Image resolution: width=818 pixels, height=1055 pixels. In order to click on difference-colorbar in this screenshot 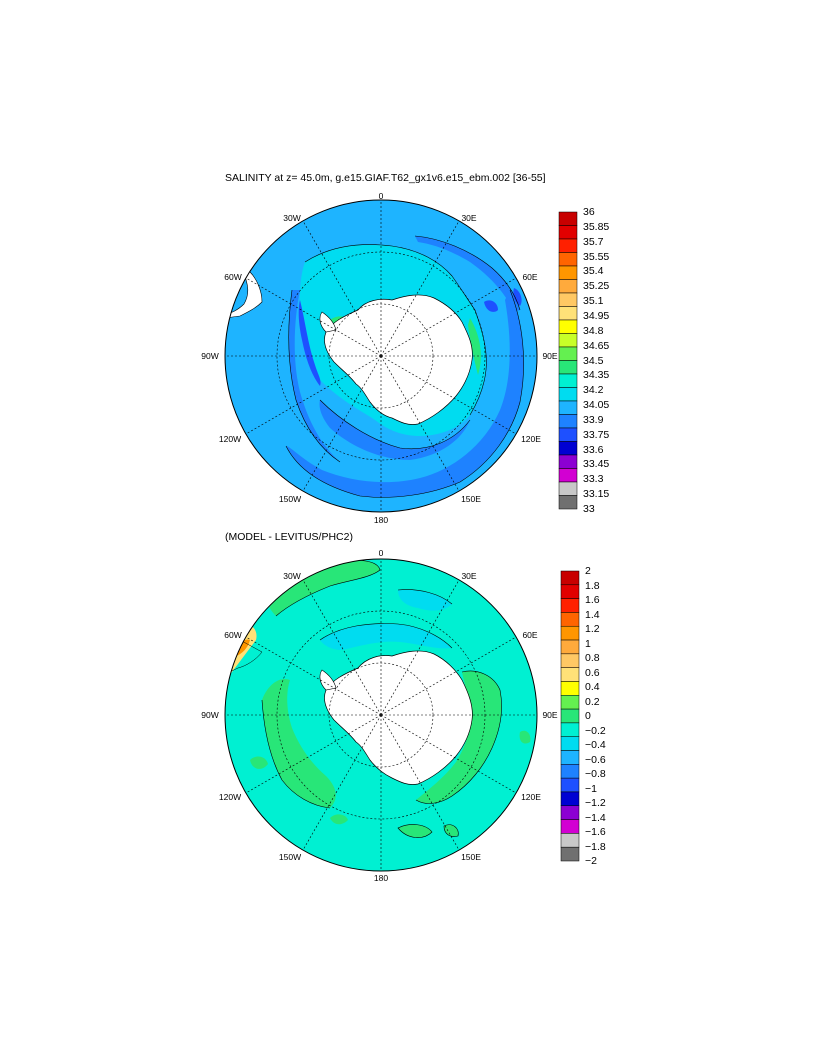, I will do `click(570, 716)`.